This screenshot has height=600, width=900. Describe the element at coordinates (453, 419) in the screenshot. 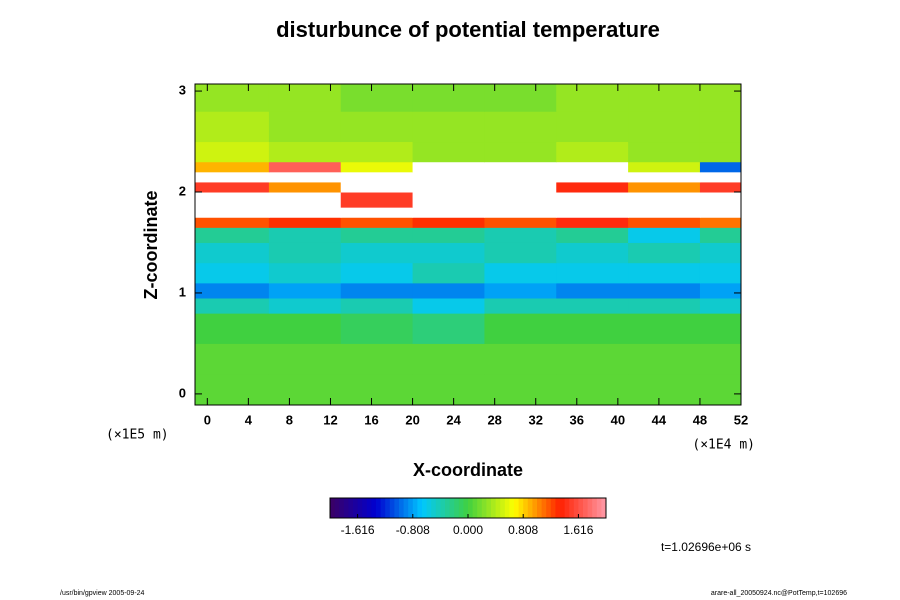

I see `x-tick-label: 24` at that location.